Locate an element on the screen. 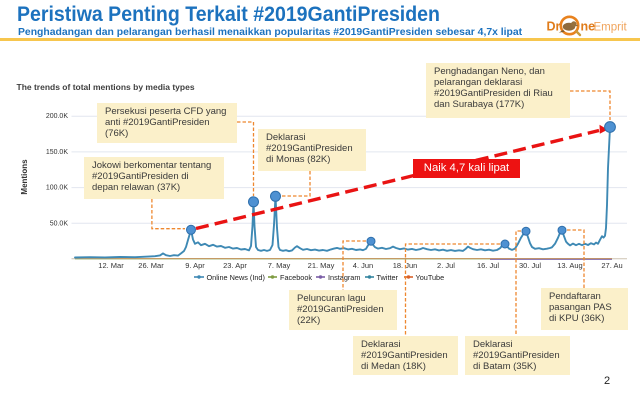 Image resolution: width=640 pixels, height=400 pixels. svg-text: 13. Aug is located at coordinates (569, 265).